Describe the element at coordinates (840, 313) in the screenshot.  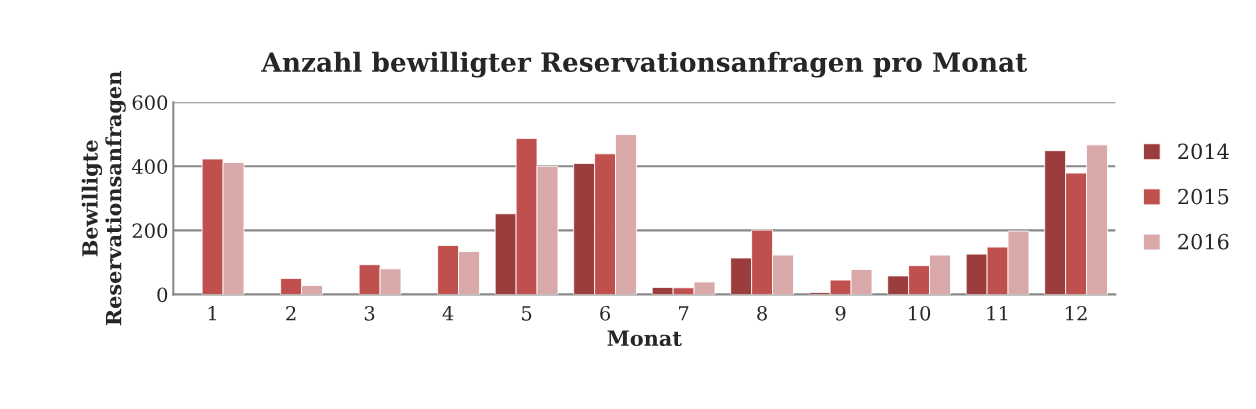
I see `x-tick-label: 9` at that location.